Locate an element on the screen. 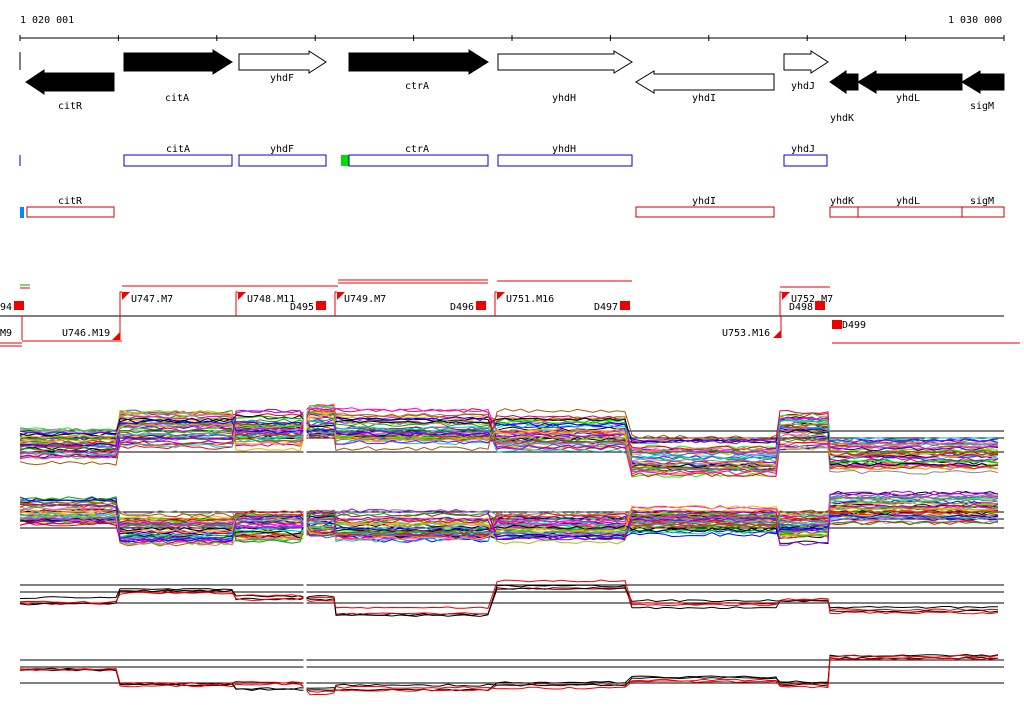  feature-flag-u746 is located at coordinates (116, 336).